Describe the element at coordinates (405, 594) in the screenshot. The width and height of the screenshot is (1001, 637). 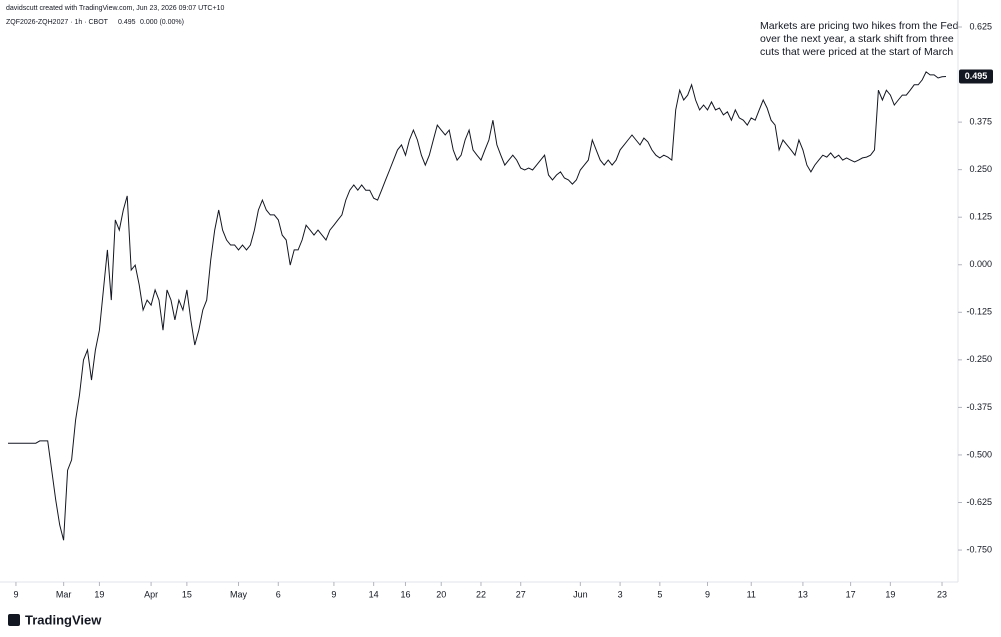
I see `x-tick-label: 16` at that location.